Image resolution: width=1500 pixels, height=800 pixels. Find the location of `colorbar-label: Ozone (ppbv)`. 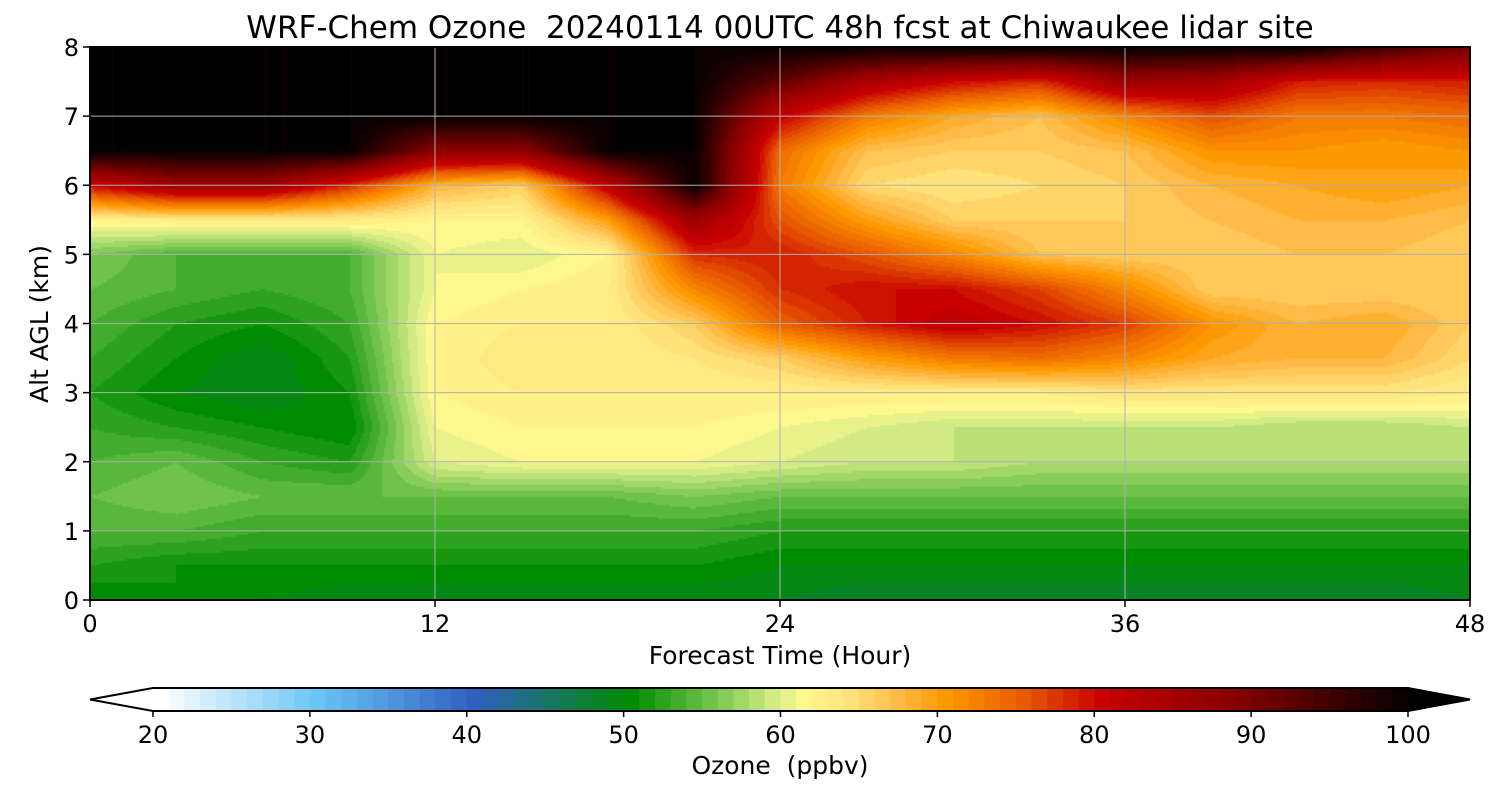

colorbar-label: Ozone (ppbv) is located at coordinates (780, 765).